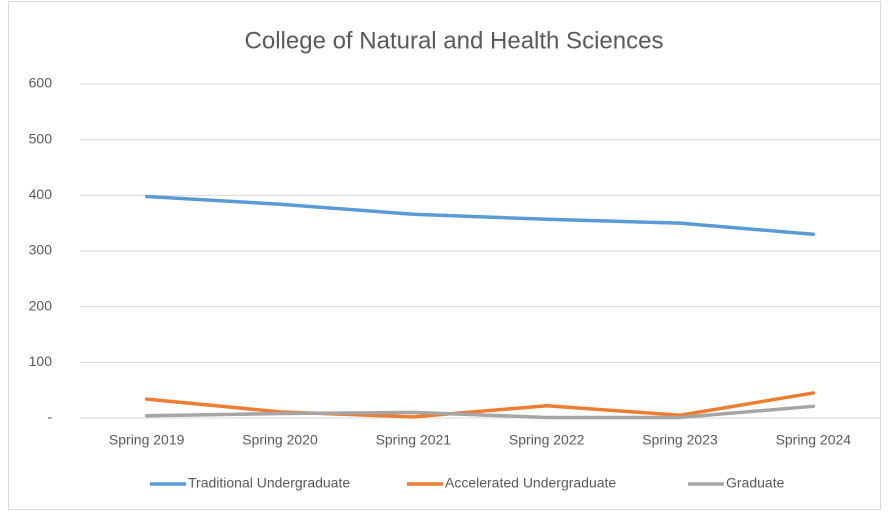  I want to click on y-tick-label: 300, so click(41, 250).